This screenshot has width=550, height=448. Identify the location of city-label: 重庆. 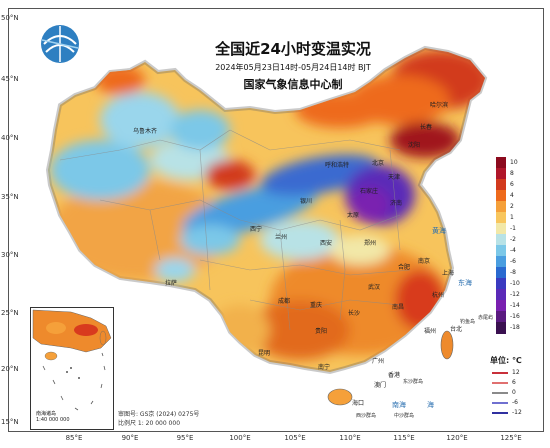
(316, 305).